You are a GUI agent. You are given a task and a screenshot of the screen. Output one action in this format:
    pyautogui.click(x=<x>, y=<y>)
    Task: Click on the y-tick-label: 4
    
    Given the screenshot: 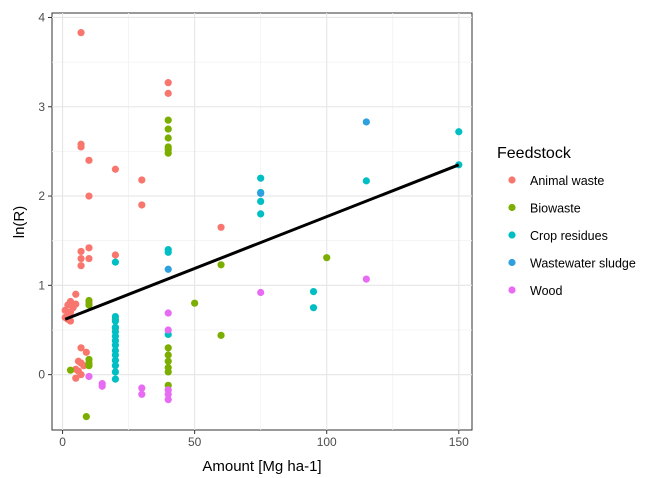 What is the action you would take?
    pyautogui.click(x=41, y=17)
    